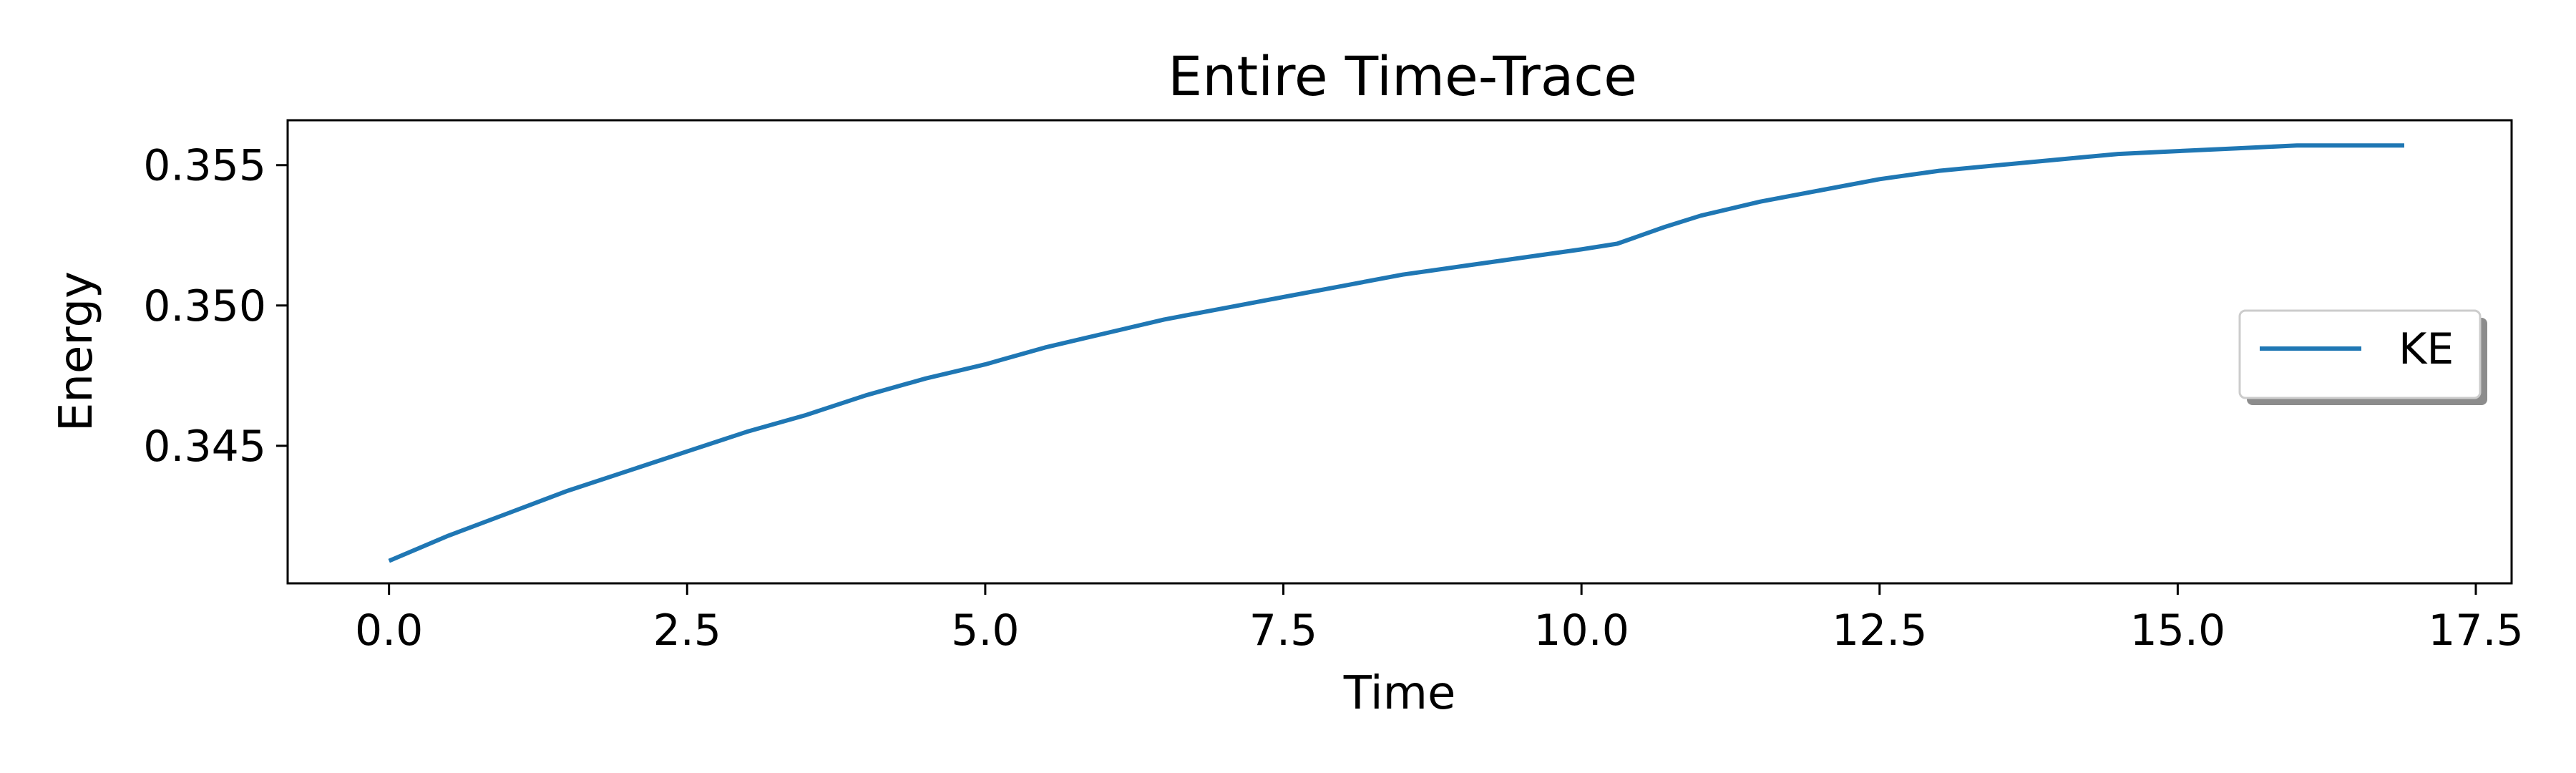 This screenshot has width=2576, height=773. Describe the element at coordinates (2360, 354) in the screenshot. I see `legend-frame` at that location.